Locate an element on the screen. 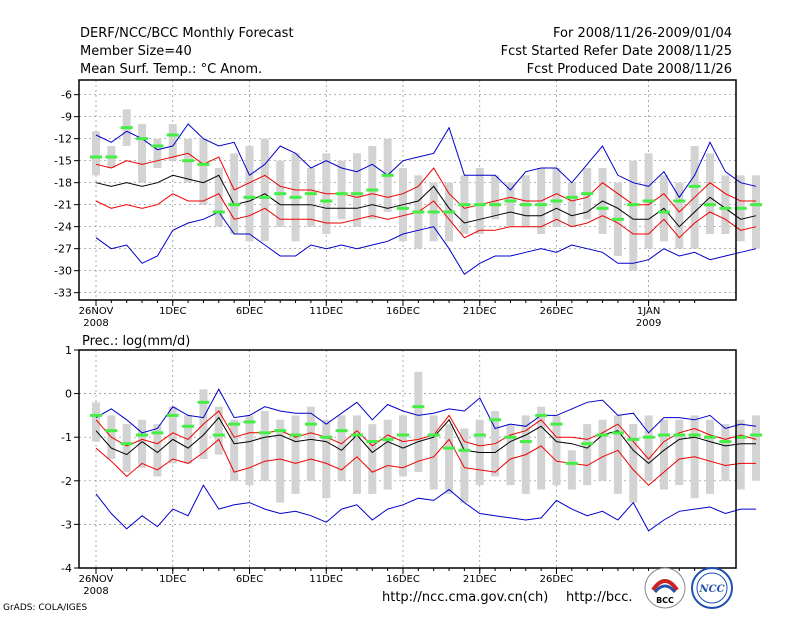 The image size is (800, 618). temp-xtick-label: 6DEC is located at coordinates (249, 311).